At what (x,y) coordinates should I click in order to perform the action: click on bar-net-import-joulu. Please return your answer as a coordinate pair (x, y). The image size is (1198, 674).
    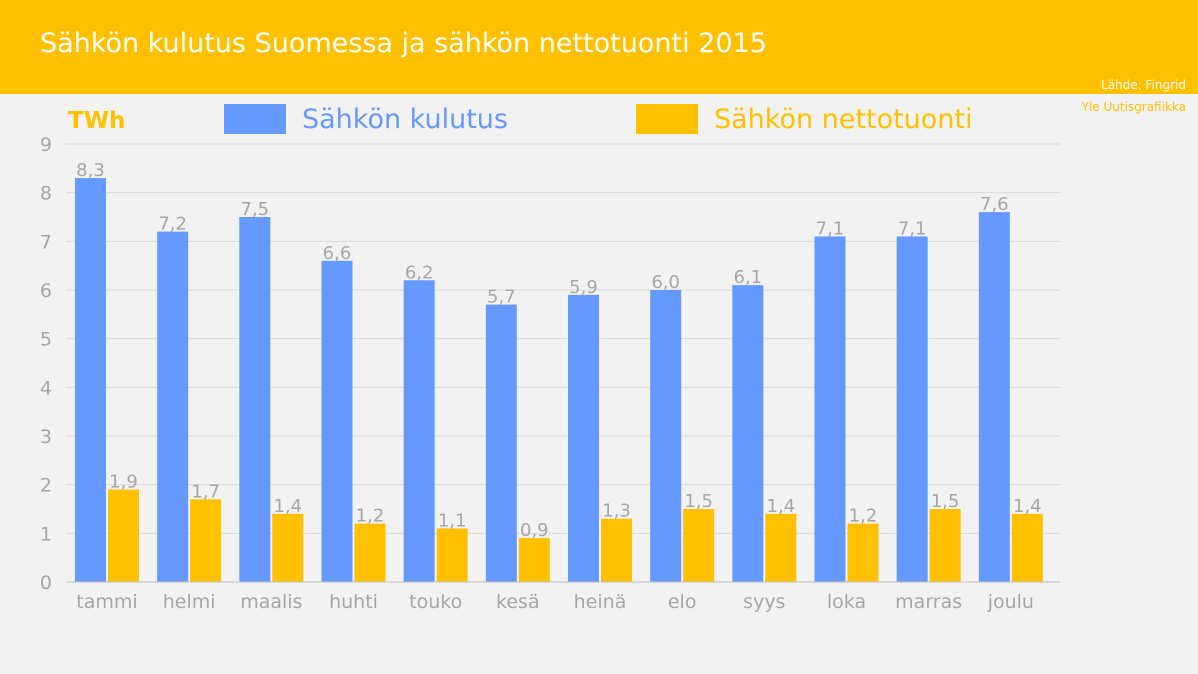
    Looking at the image, I should click on (1027, 547).